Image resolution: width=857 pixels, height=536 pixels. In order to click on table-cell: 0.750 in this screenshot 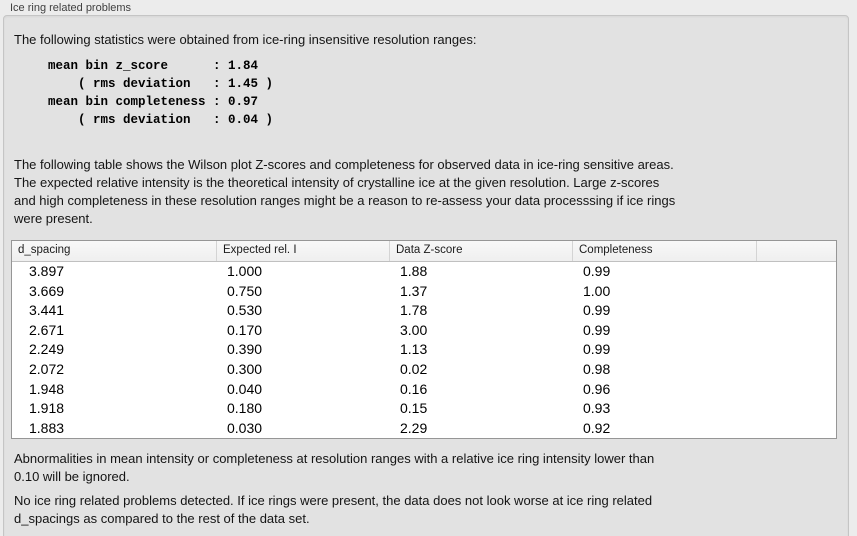, I will do `click(245, 290)`.